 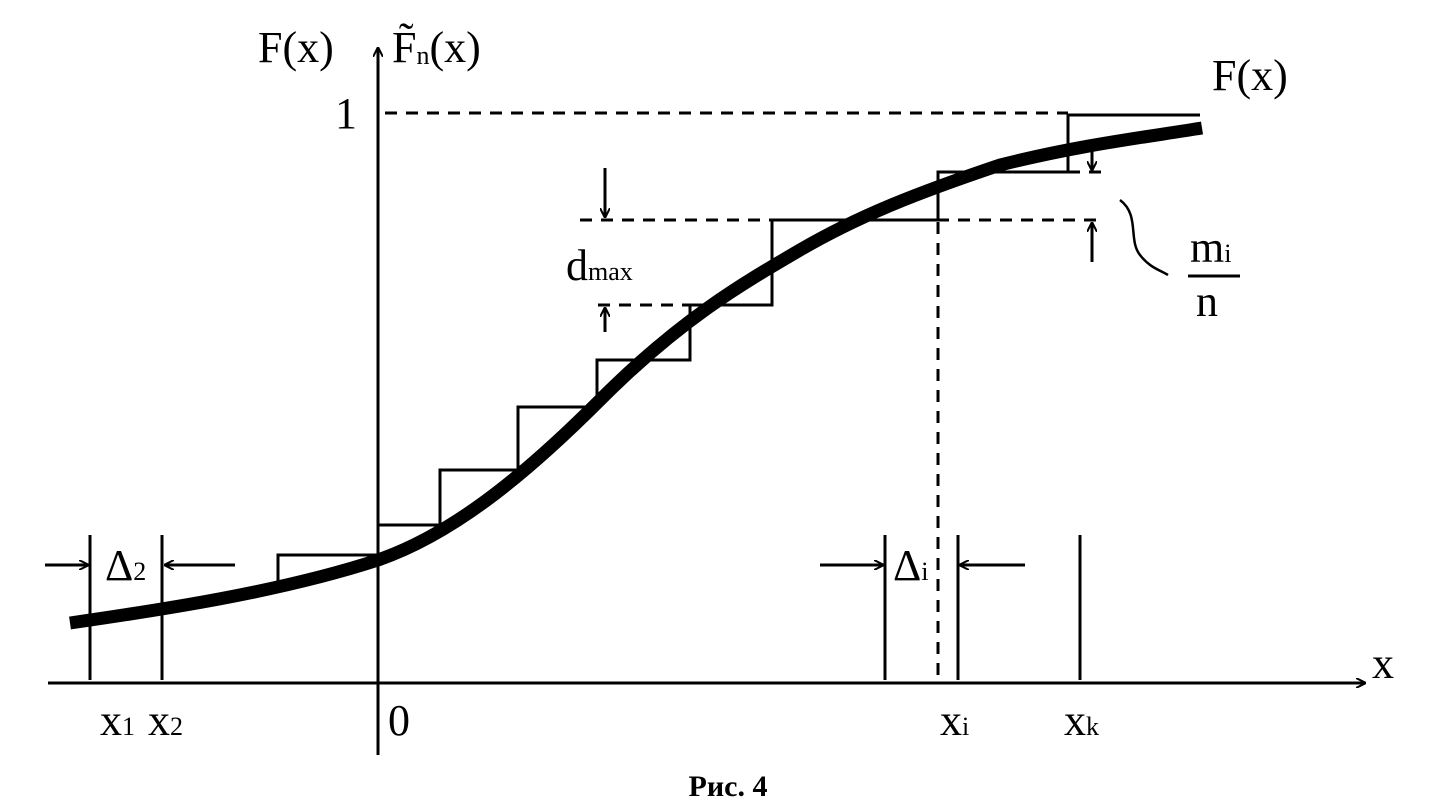 I want to click on fraction-den: n, so click(x=1207, y=301).